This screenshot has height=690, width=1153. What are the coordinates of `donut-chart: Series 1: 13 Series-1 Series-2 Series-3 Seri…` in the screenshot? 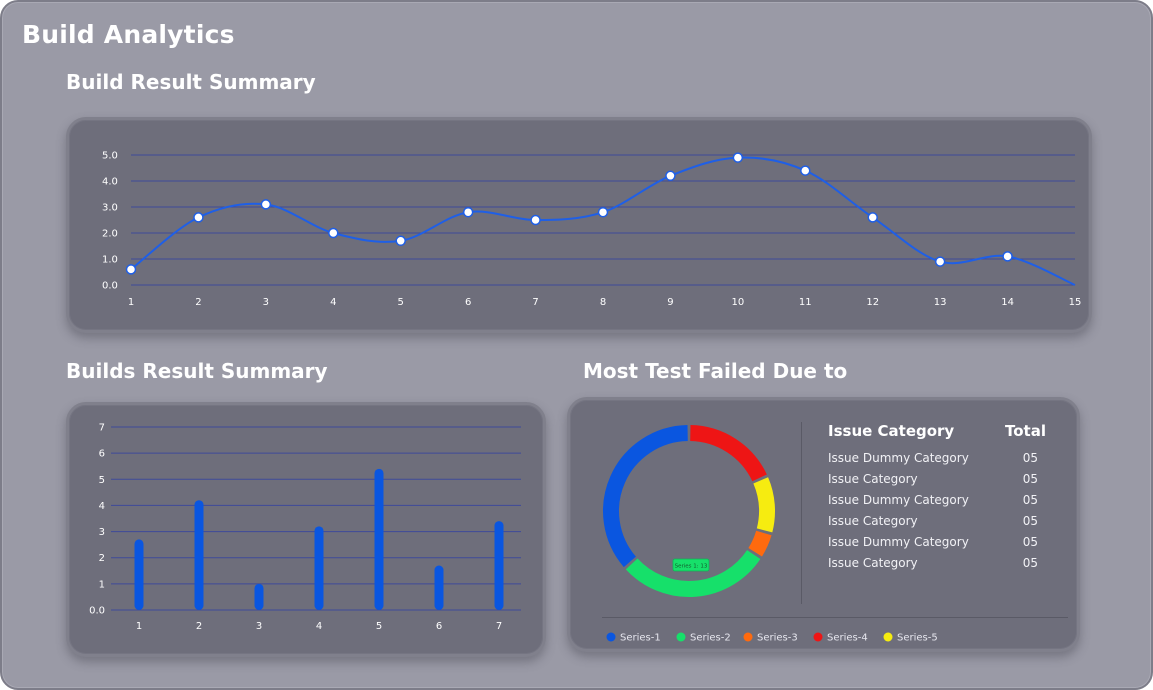 It's located at (770, 534).